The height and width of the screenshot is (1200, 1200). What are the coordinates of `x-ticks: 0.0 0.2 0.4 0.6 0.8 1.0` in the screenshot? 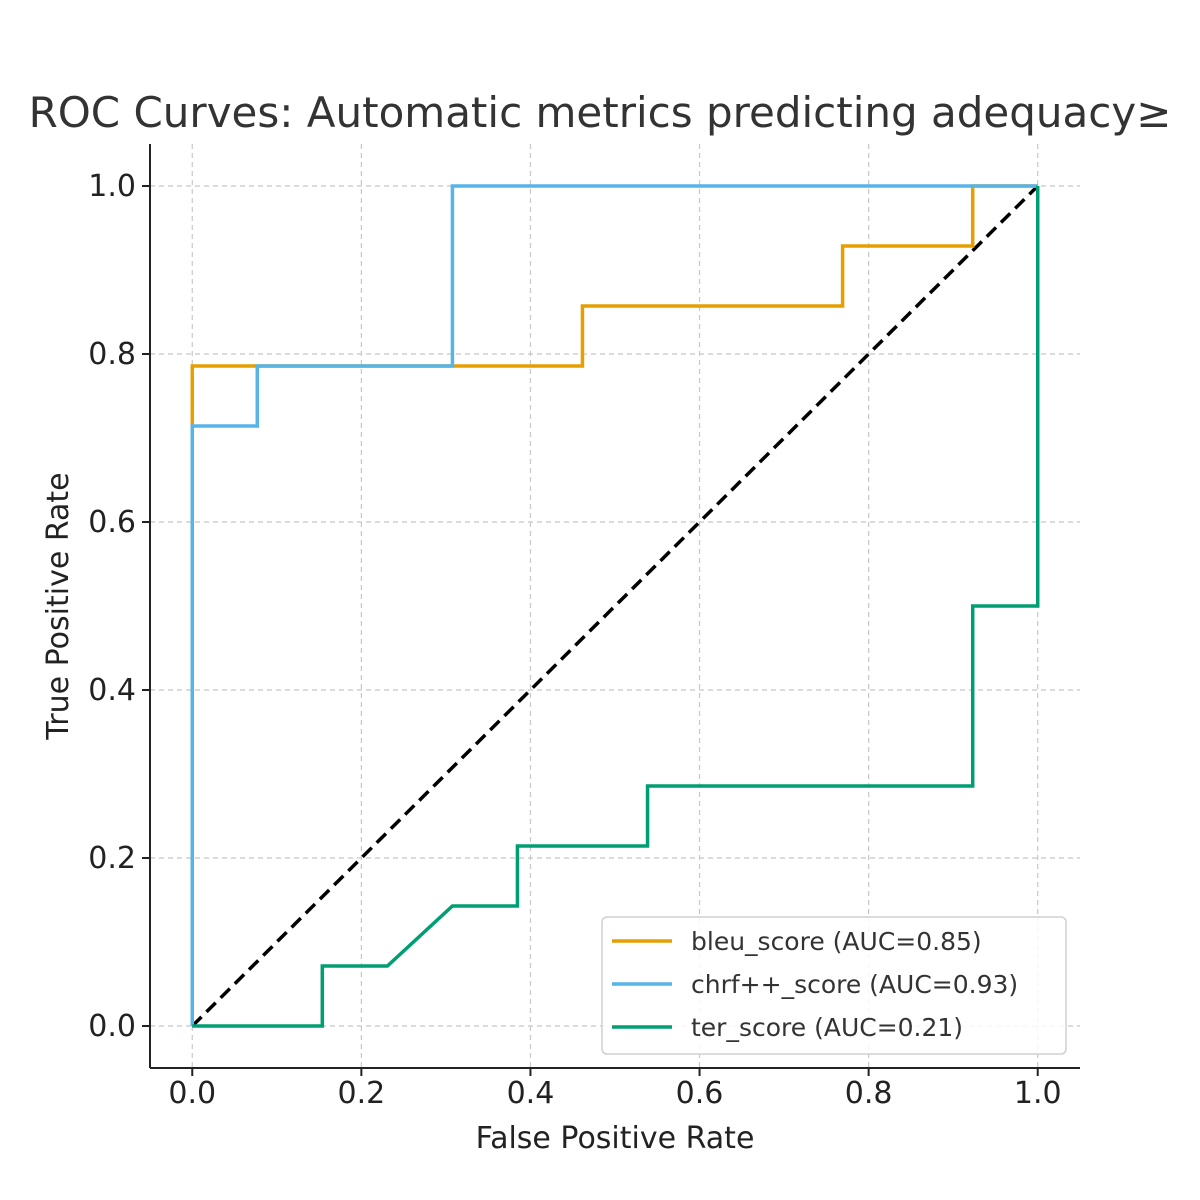 It's located at (615, 1089).